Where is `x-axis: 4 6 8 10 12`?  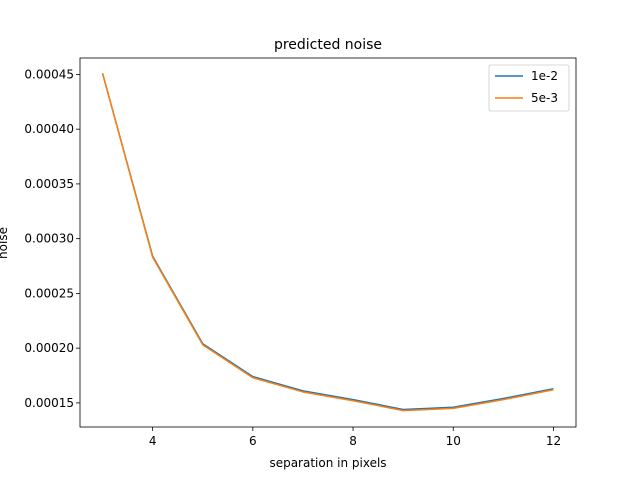 x-axis: 4 6 8 10 12 is located at coordinates (355, 437).